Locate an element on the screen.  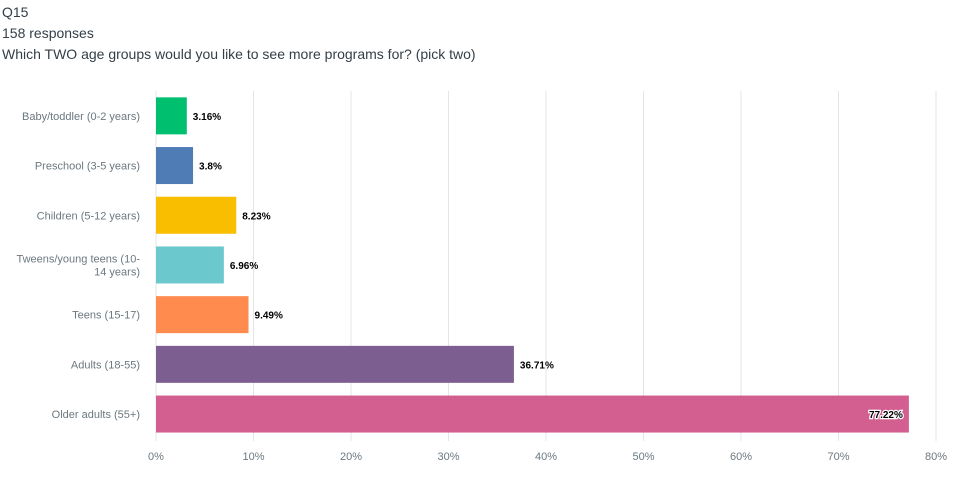
value-label: 9.49% is located at coordinates (269, 316).